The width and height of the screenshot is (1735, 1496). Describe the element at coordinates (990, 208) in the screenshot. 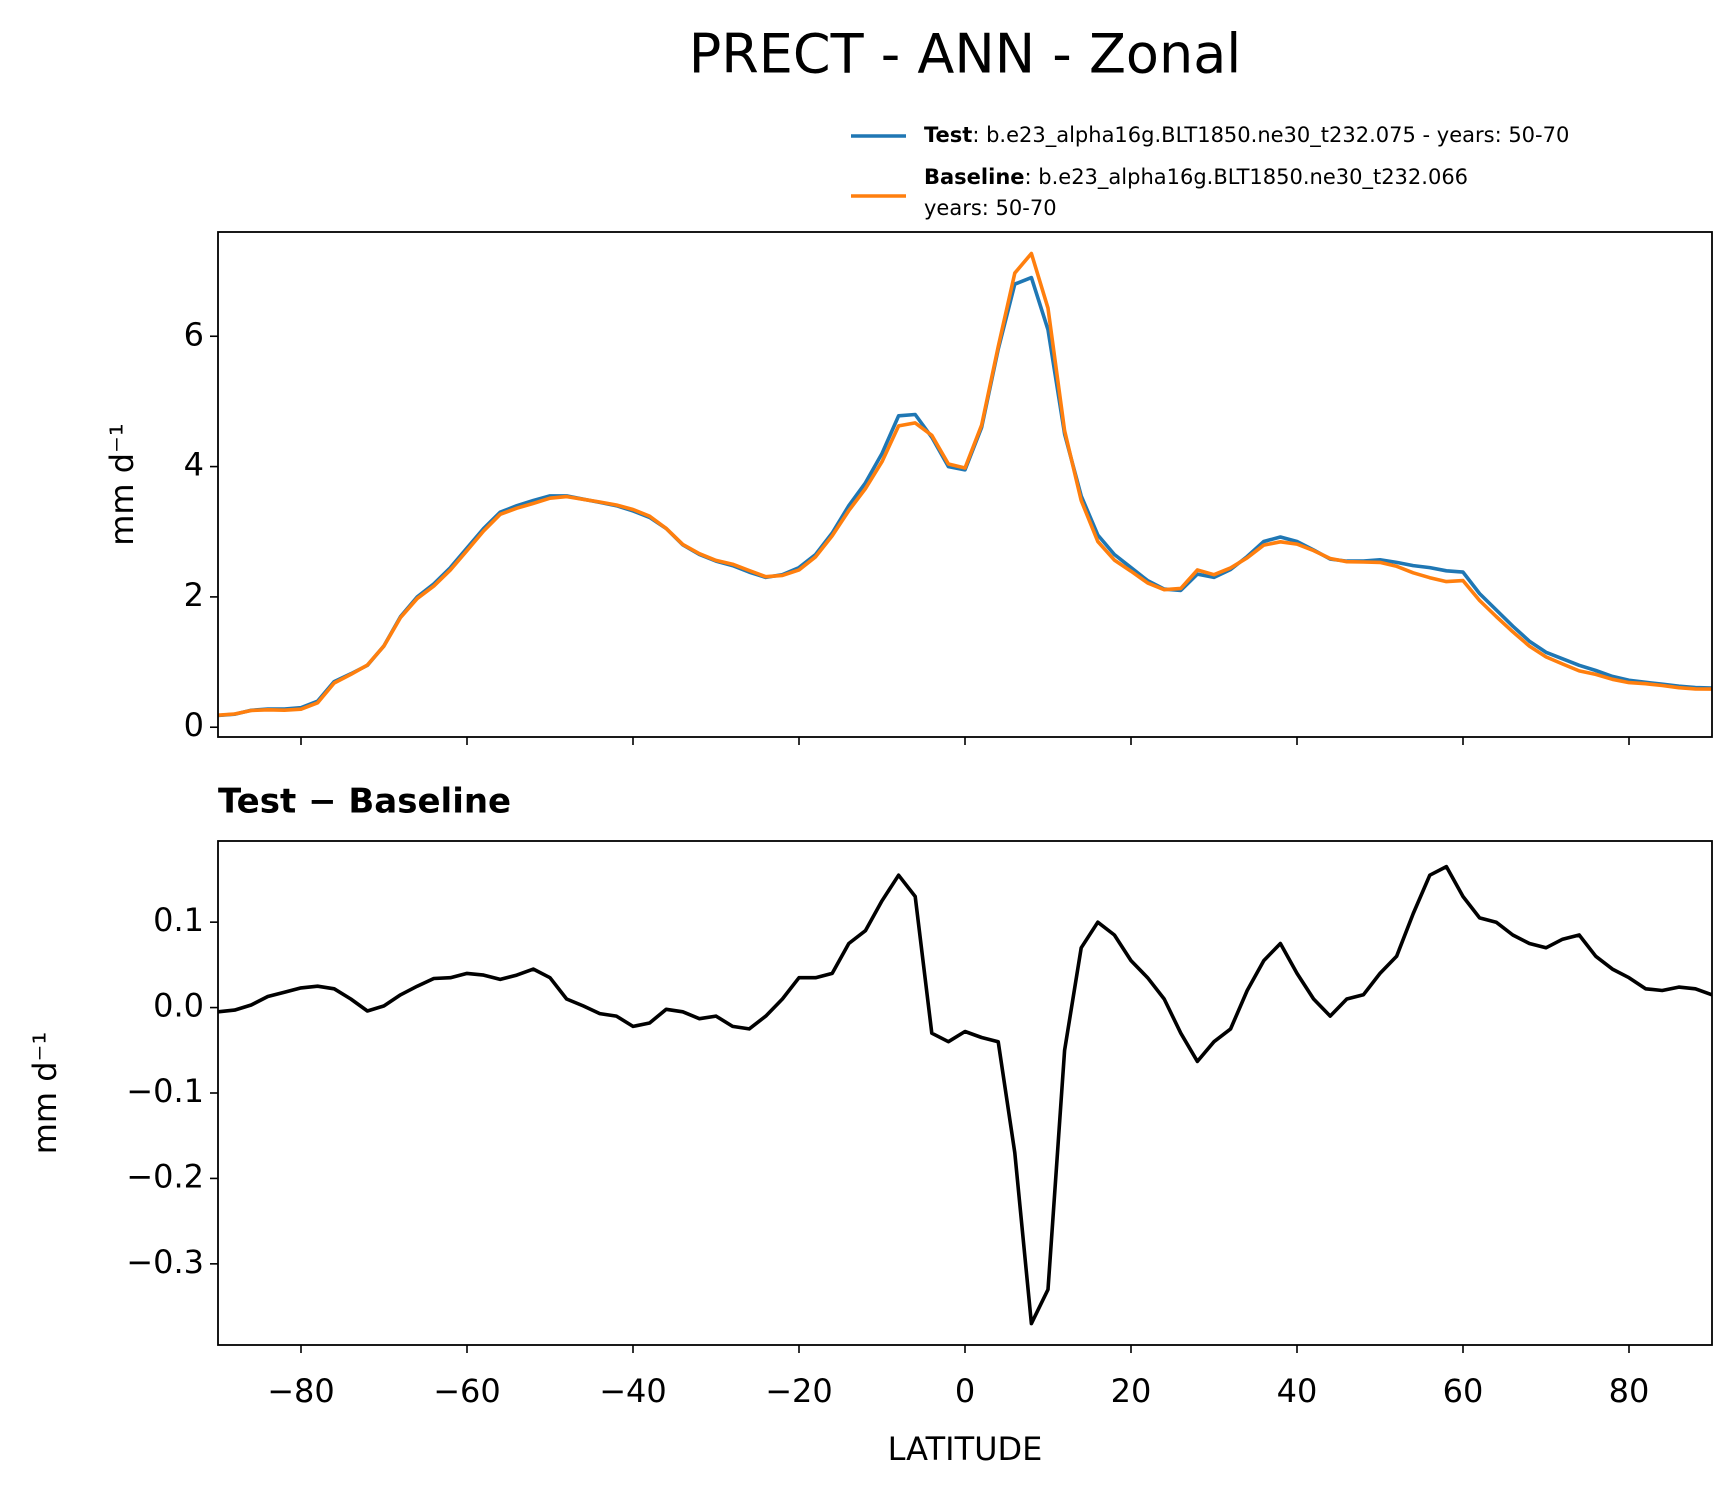

I see `legend-label: years: 50-70` at that location.